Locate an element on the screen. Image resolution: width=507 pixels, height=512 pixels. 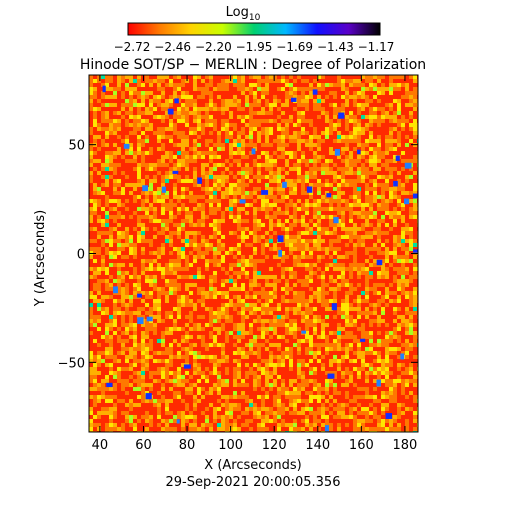
x-tick-label: 120 is located at coordinates (274, 445).